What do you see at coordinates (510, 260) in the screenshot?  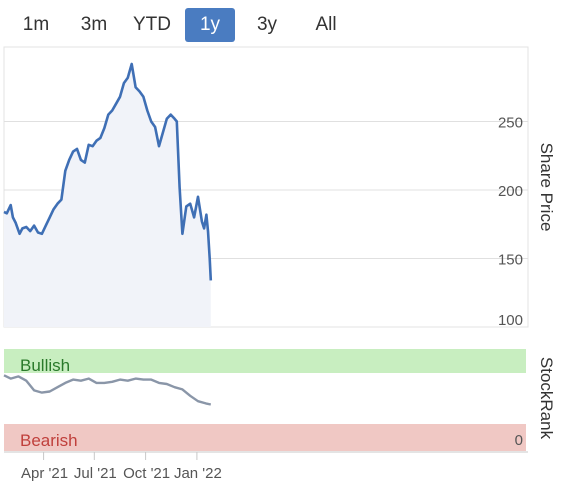 I see `price-tick-label: 150` at bounding box center [510, 260].